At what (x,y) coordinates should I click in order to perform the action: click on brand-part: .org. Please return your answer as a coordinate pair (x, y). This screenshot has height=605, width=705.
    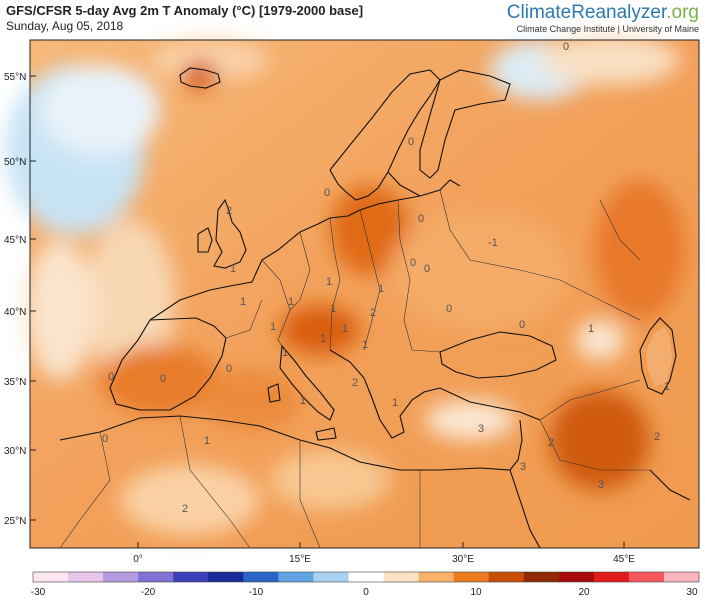
    Looking at the image, I should click on (682, 12).